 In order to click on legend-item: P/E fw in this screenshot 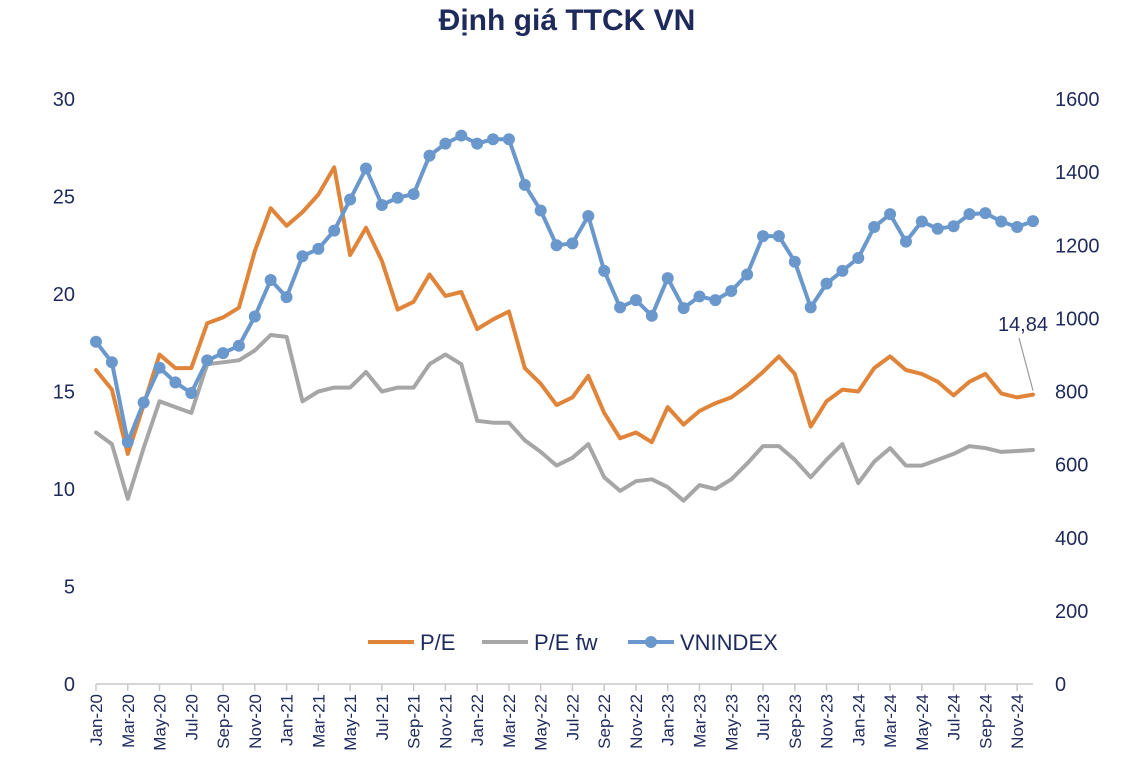, I will do `click(540, 642)`.